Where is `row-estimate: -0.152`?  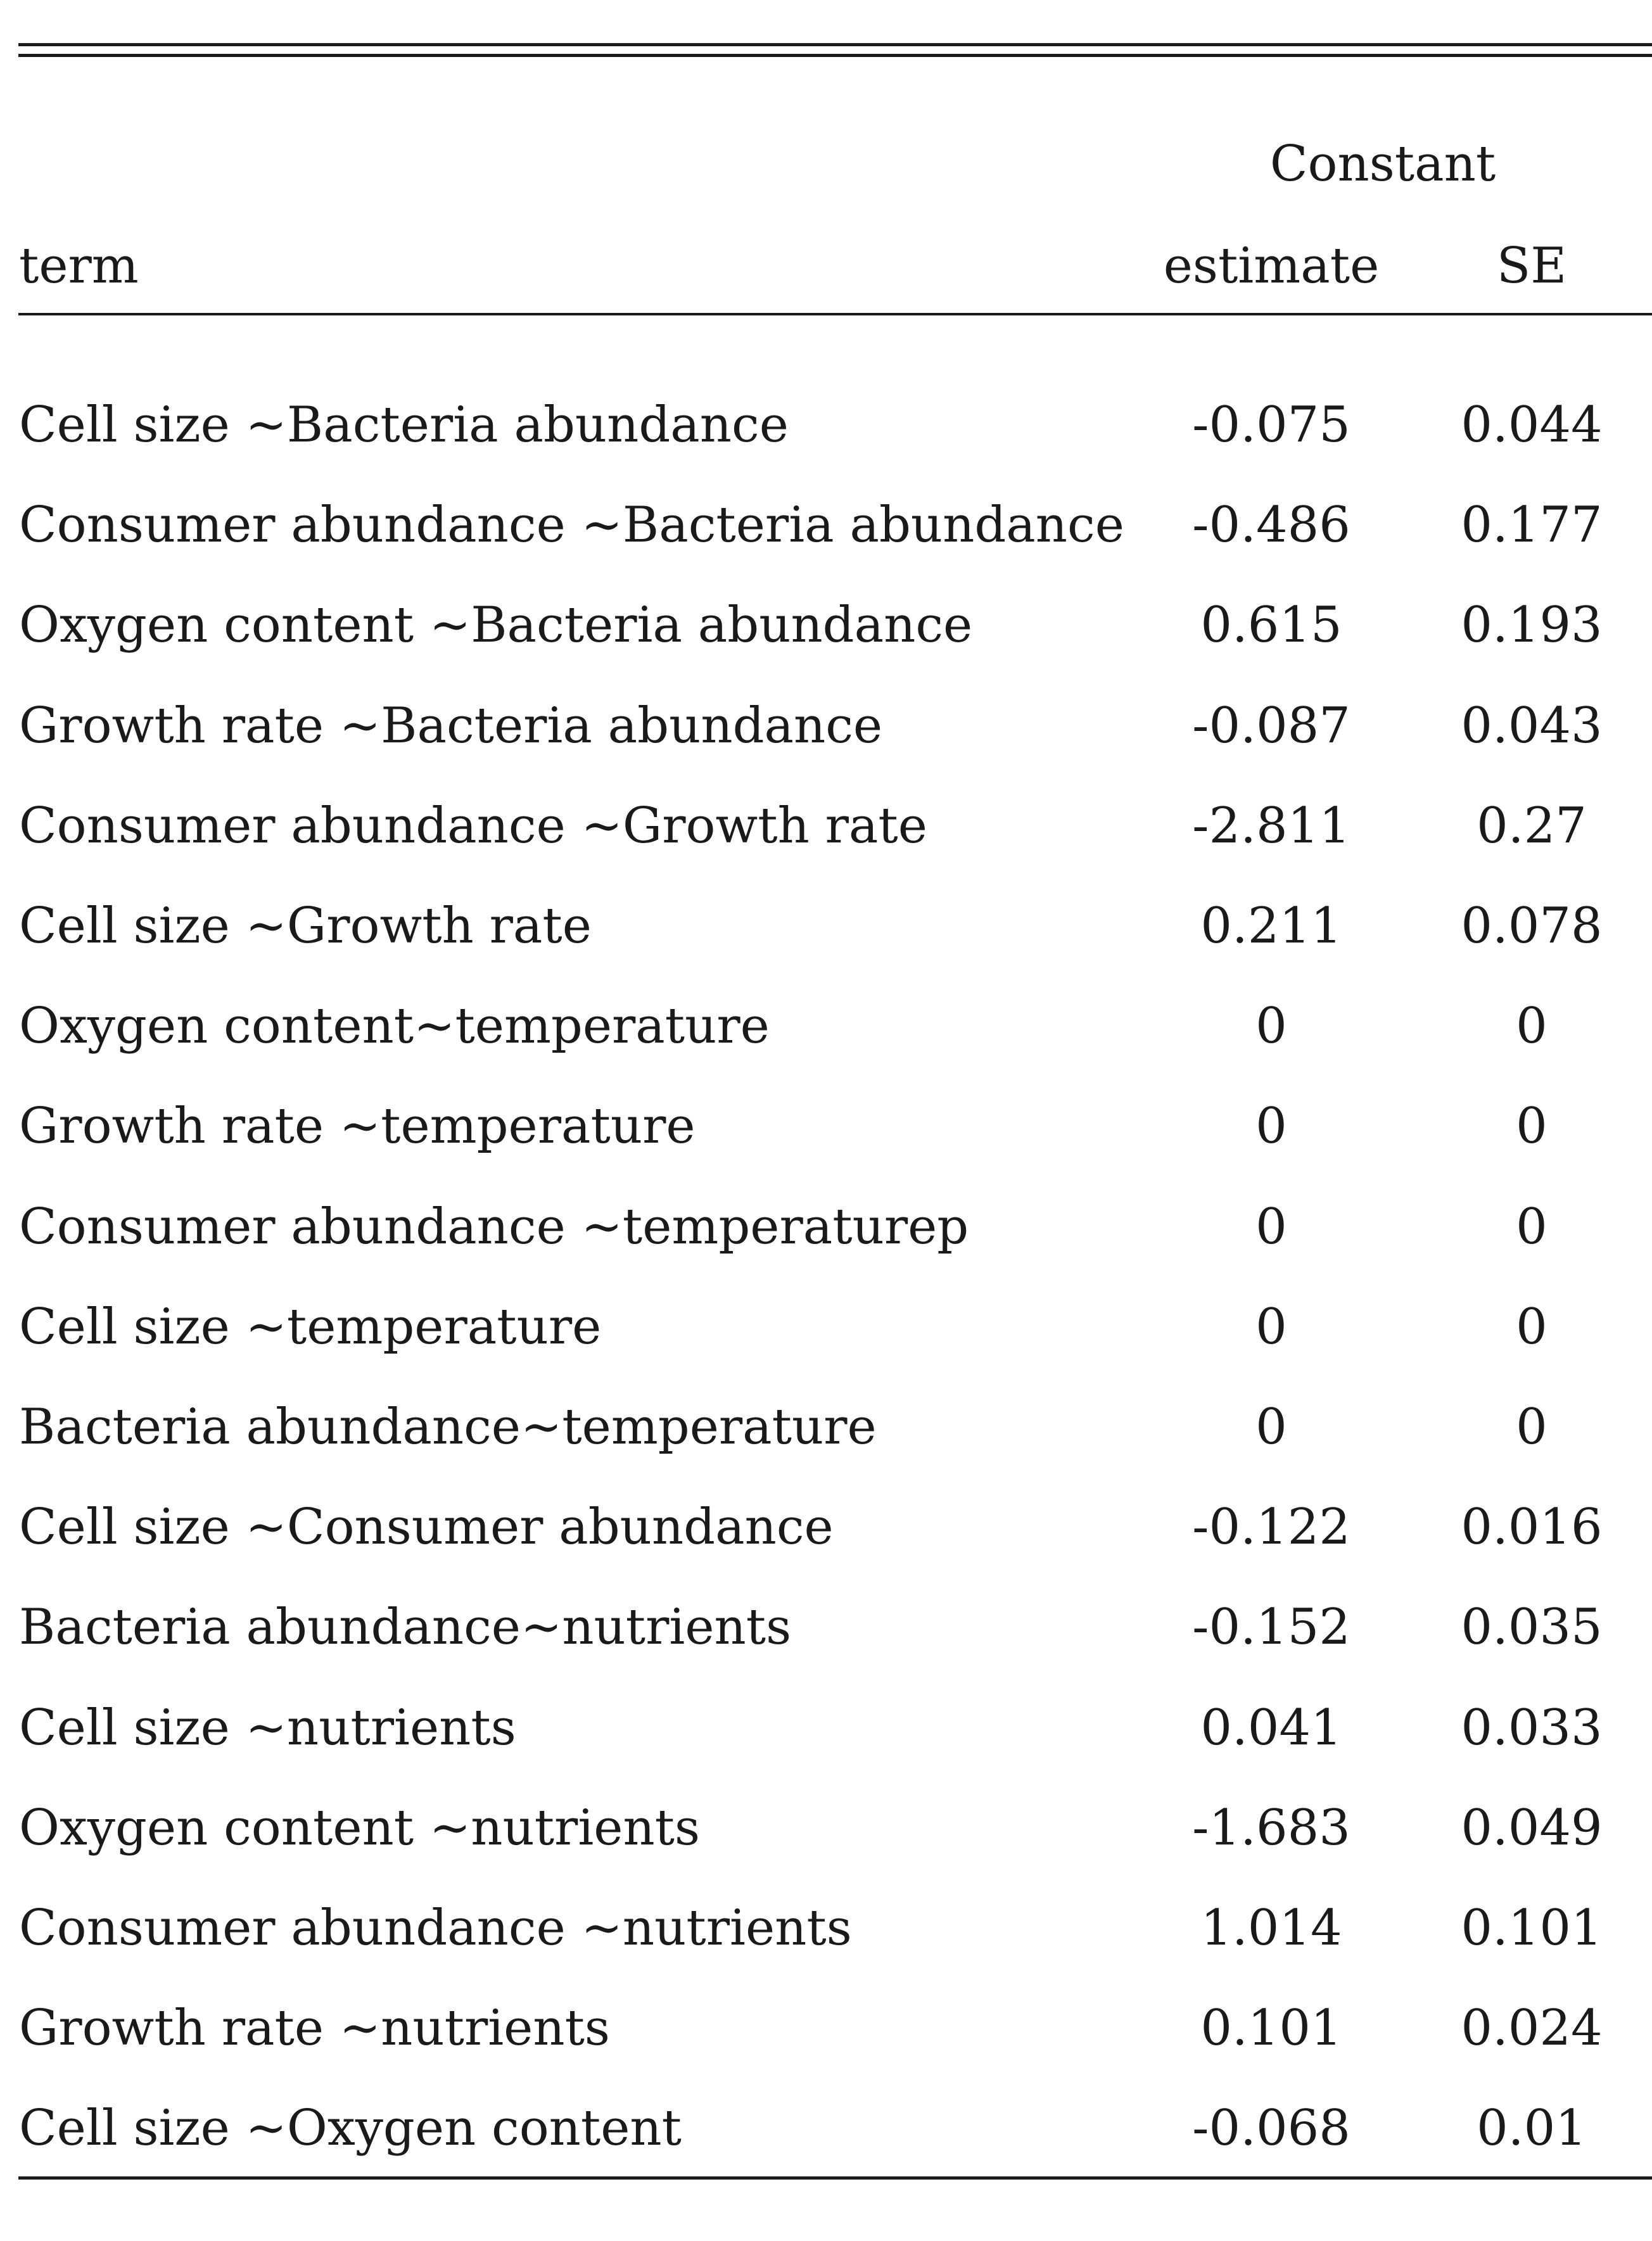 row-estimate: -0.152 is located at coordinates (1271, 1628).